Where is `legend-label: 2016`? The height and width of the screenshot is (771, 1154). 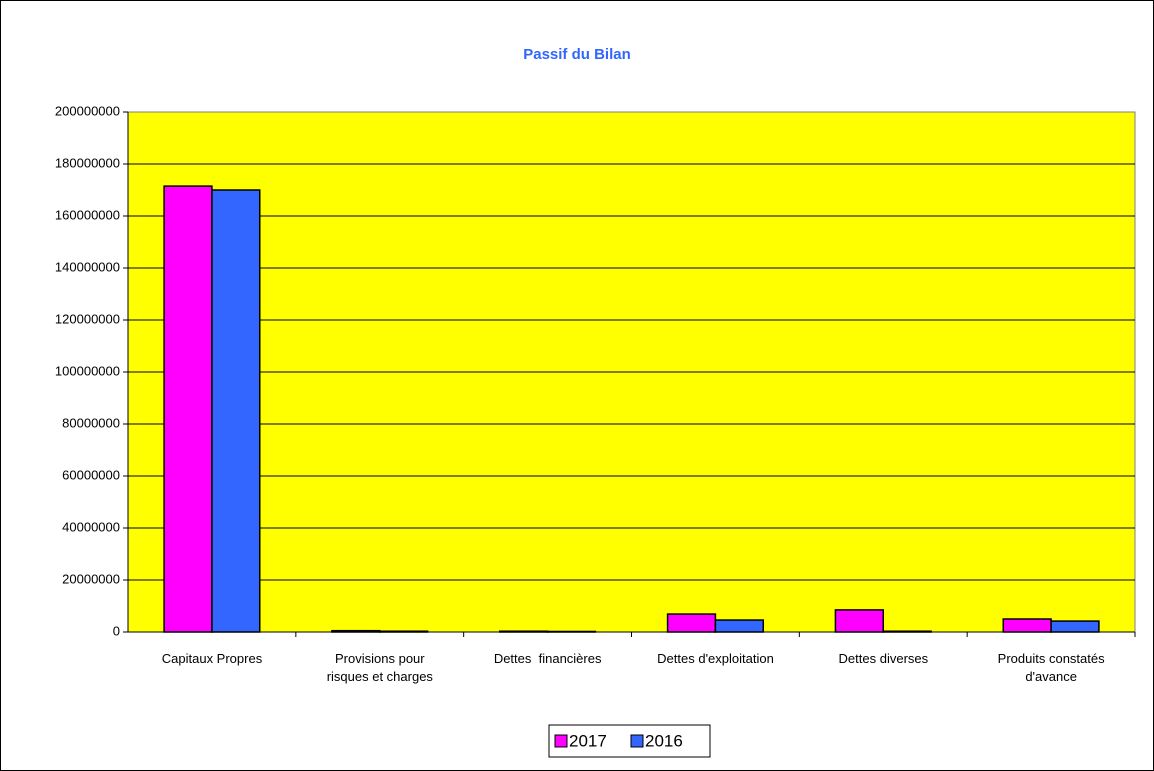 legend-label: 2016 is located at coordinates (664, 740).